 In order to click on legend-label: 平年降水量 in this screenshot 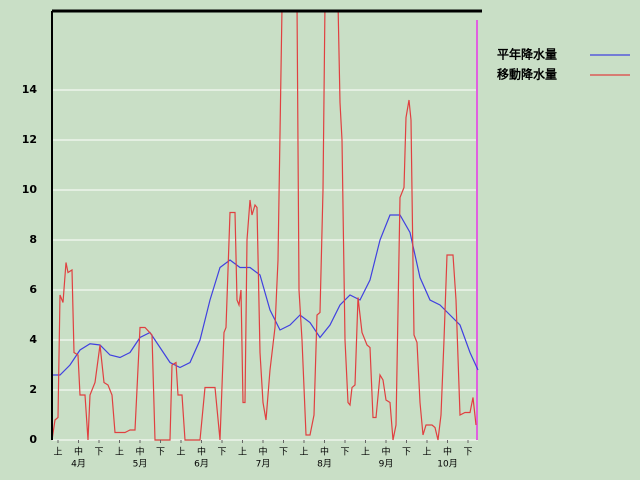, I will do `click(527, 54)`.